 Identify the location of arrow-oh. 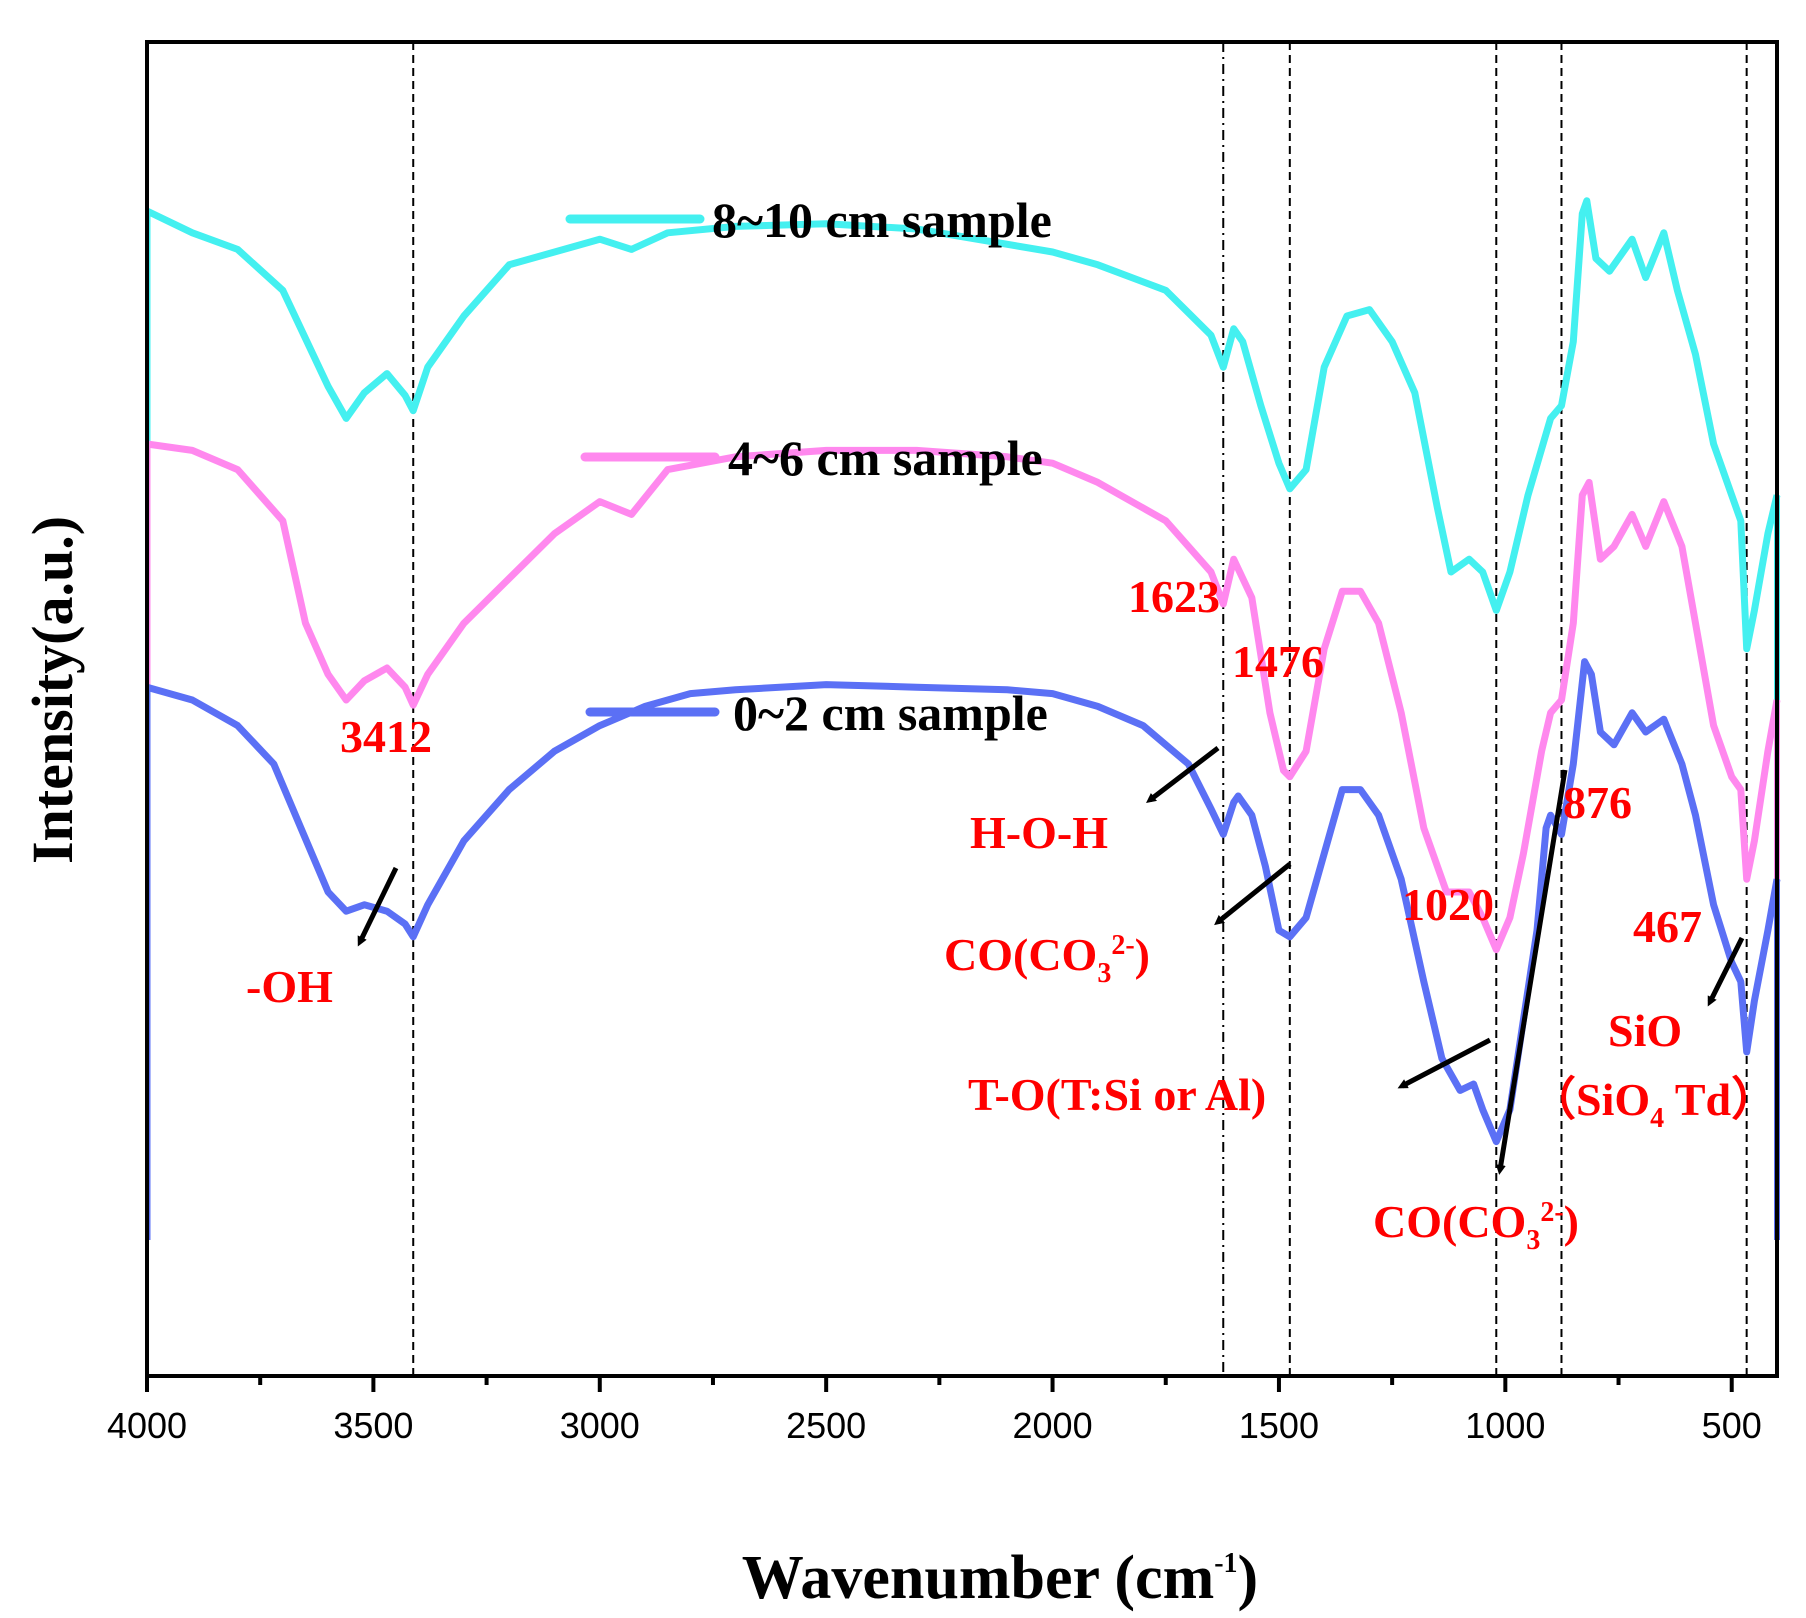
(378, 906).